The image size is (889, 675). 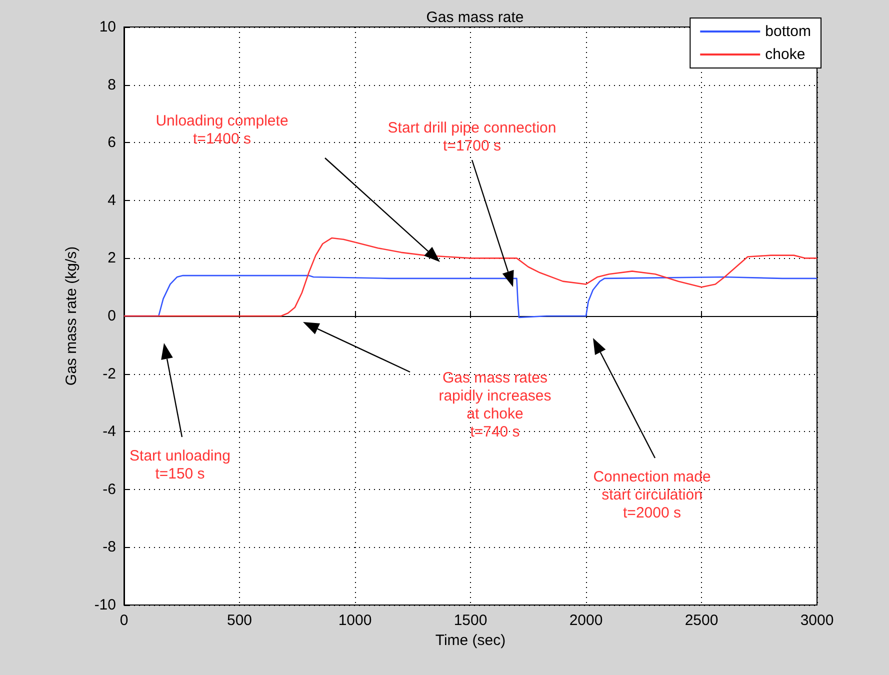 I want to click on y-tick-label: -8, so click(x=109, y=547).